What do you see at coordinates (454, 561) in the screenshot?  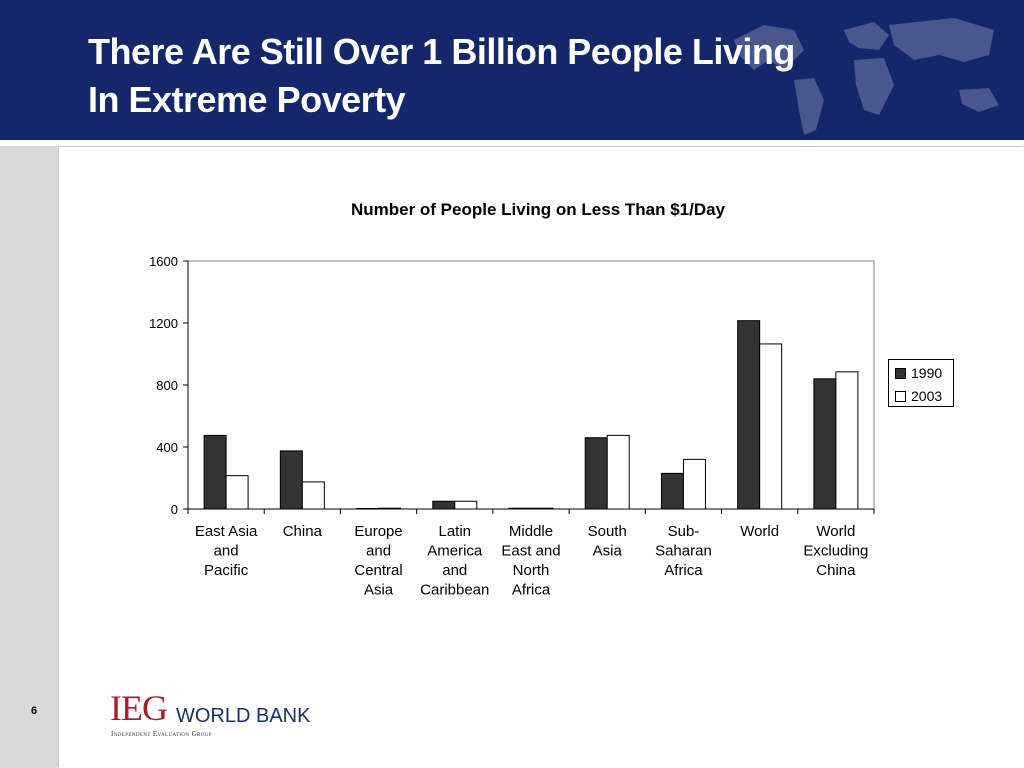 I see `x-category-label: Latin America and Caribbean` at bounding box center [454, 561].